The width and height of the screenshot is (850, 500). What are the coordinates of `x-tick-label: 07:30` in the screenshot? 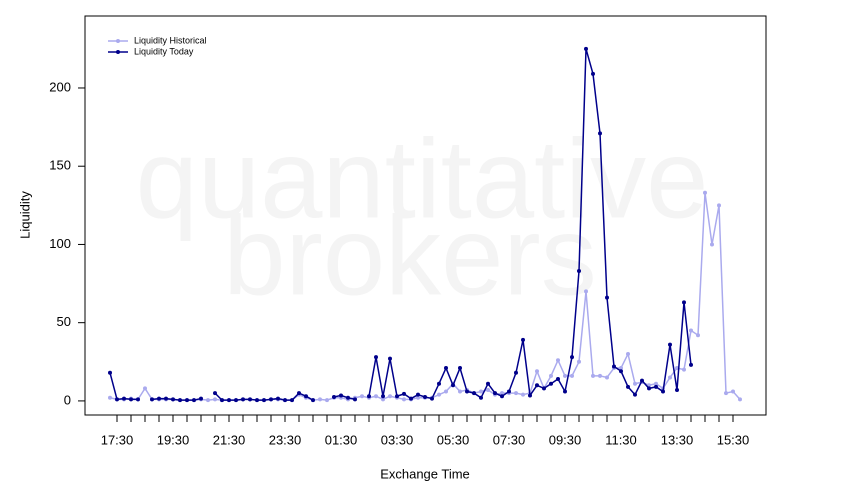 It's located at (509, 439).